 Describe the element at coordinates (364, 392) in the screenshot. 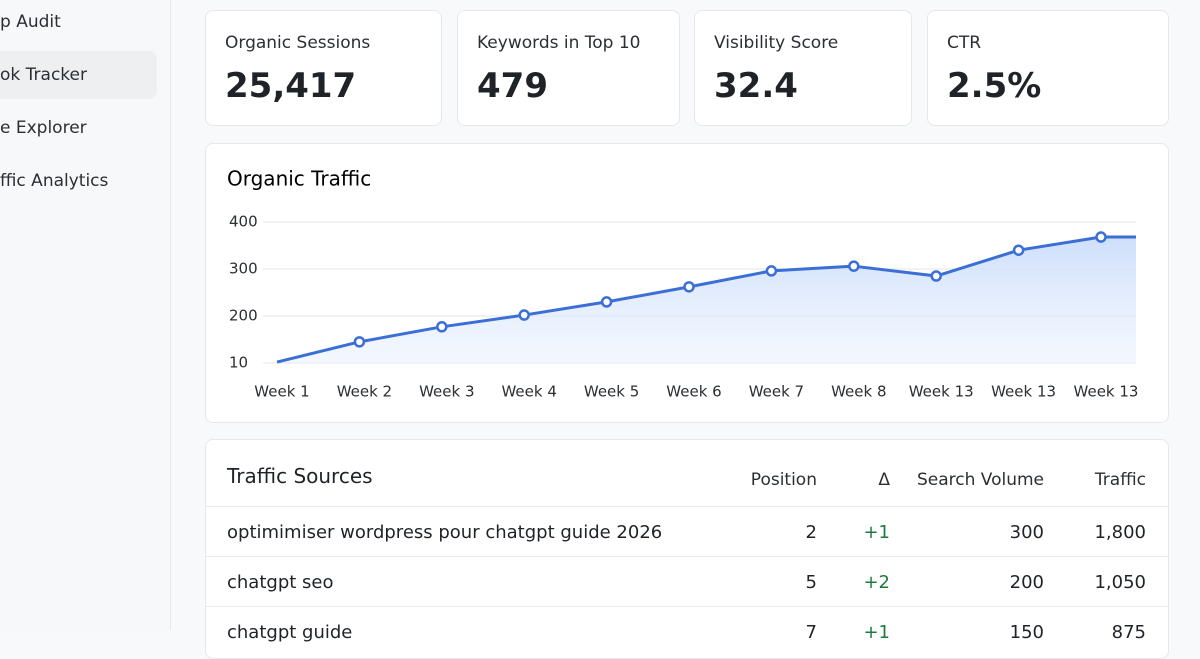

I see `x-tick-label: Week 2` at that location.